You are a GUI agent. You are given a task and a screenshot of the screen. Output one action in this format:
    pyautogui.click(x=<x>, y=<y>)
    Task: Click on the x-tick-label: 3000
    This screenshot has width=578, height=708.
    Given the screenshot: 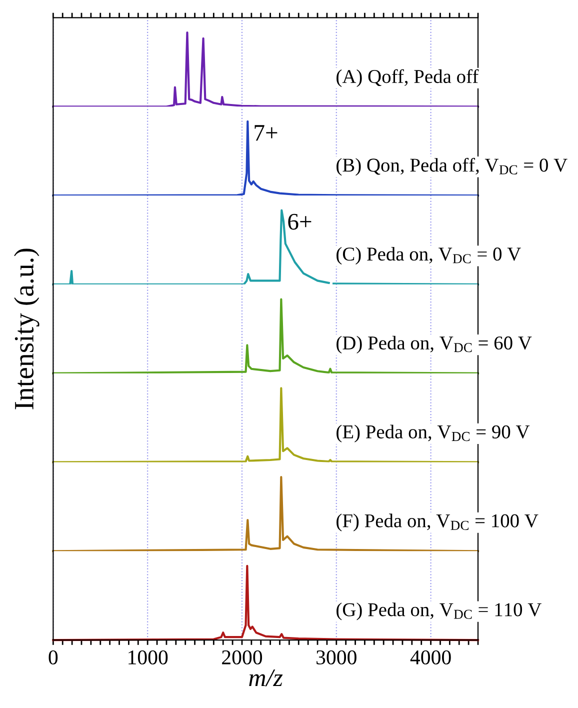 What is the action you would take?
    pyautogui.click(x=336, y=657)
    